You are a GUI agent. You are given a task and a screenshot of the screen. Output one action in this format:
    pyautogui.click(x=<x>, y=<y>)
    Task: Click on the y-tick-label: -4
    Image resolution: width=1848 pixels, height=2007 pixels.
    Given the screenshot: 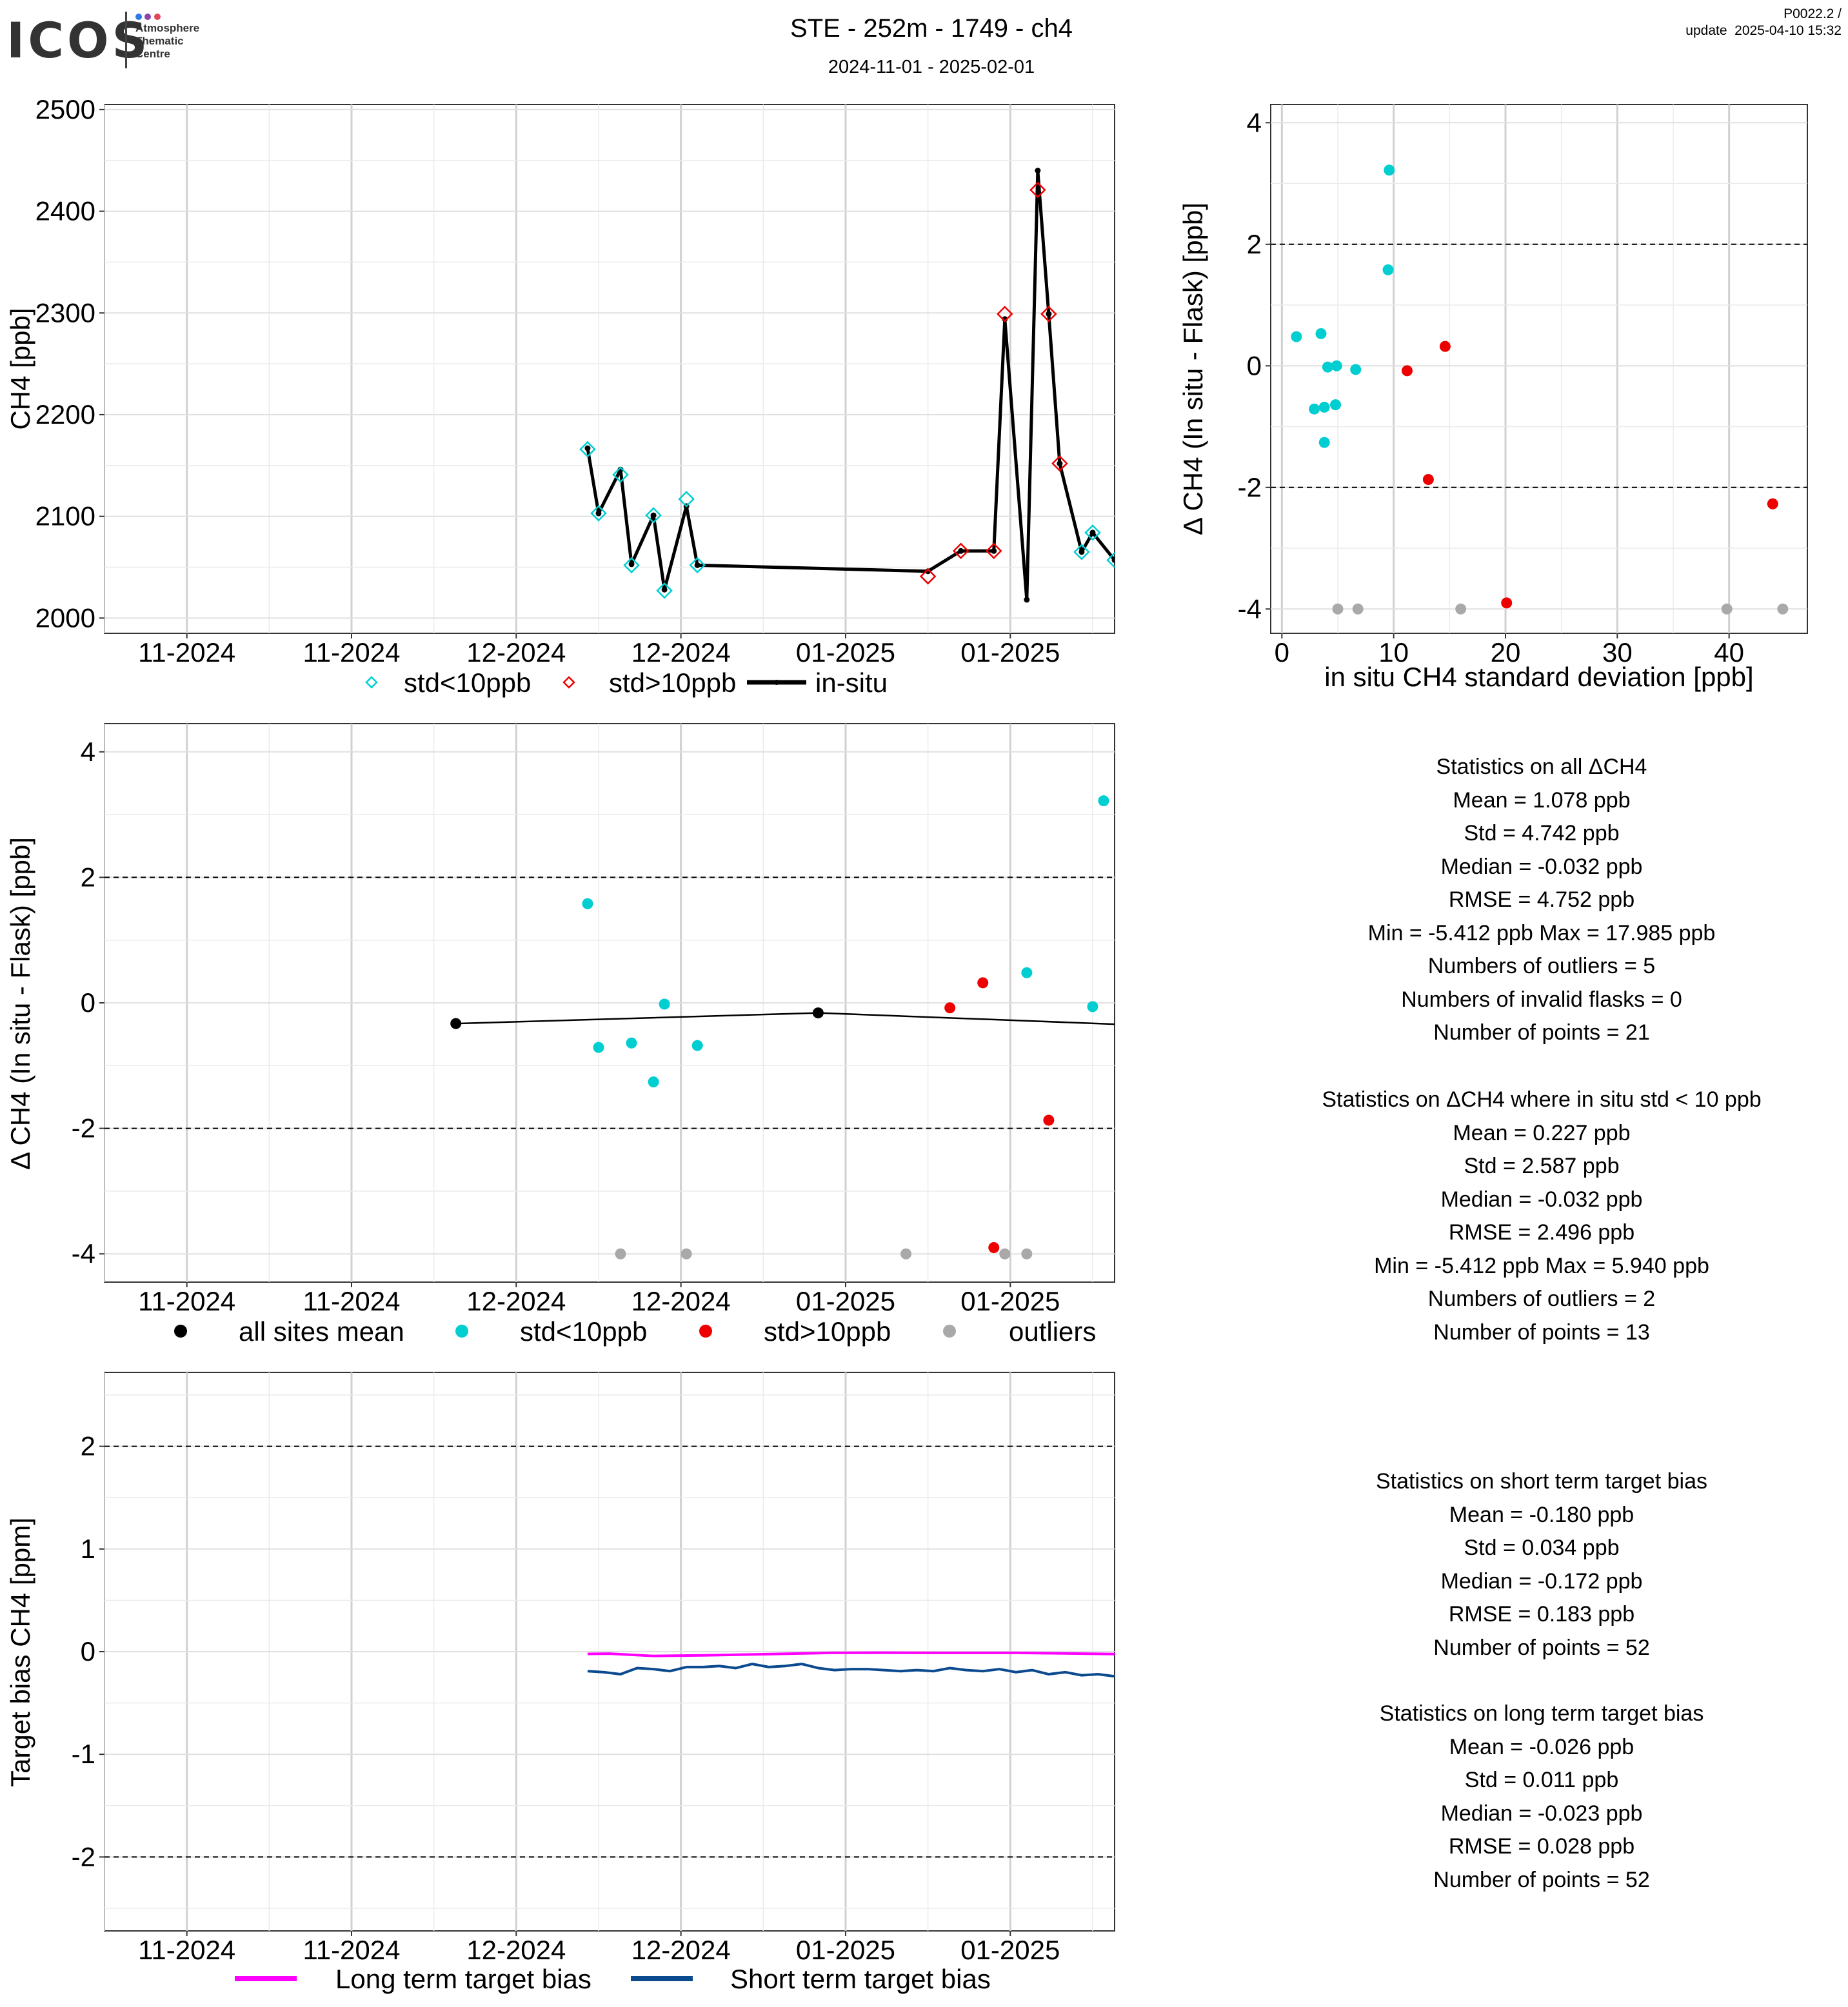 What is the action you would take?
    pyautogui.click(x=84, y=1253)
    